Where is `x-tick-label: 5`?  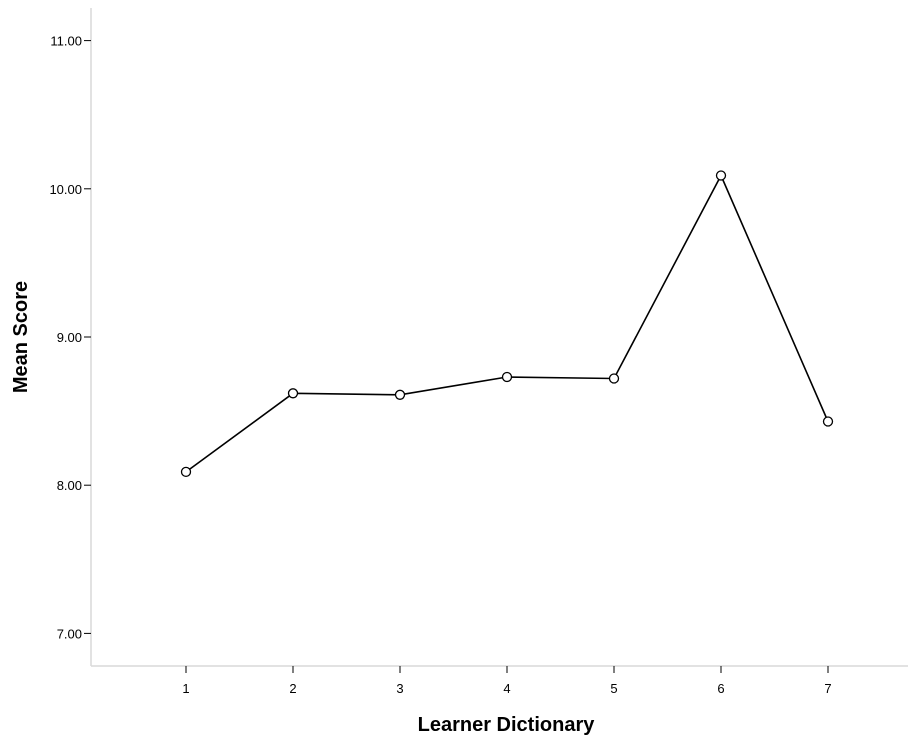 x-tick-label: 5 is located at coordinates (613, 688).